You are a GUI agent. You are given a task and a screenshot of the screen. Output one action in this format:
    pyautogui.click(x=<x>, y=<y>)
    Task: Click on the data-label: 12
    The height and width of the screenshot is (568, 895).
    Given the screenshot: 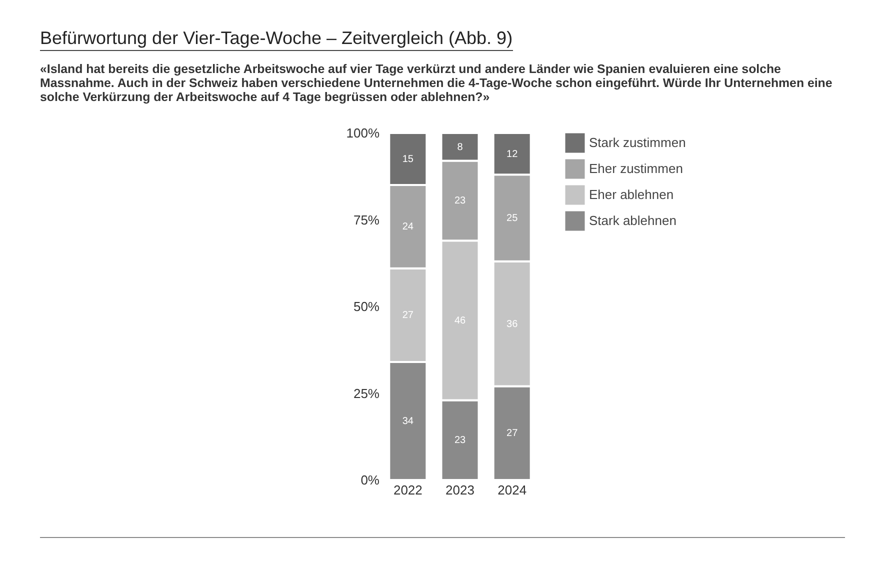 What is the action you would take?
    pyautogui.click(x=512, y=154)
    